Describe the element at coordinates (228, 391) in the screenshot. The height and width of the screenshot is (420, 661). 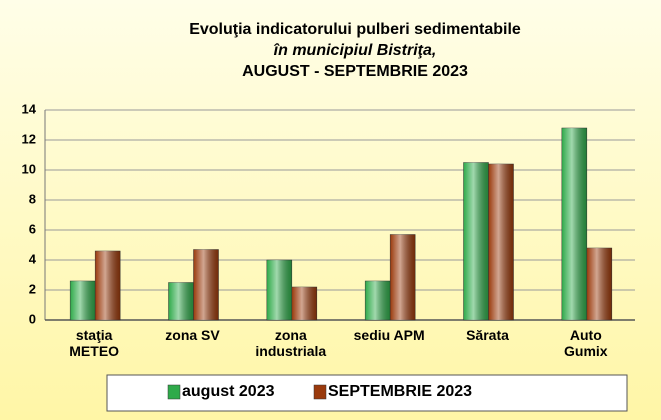
I see `legend-label: august 2023` at that location.